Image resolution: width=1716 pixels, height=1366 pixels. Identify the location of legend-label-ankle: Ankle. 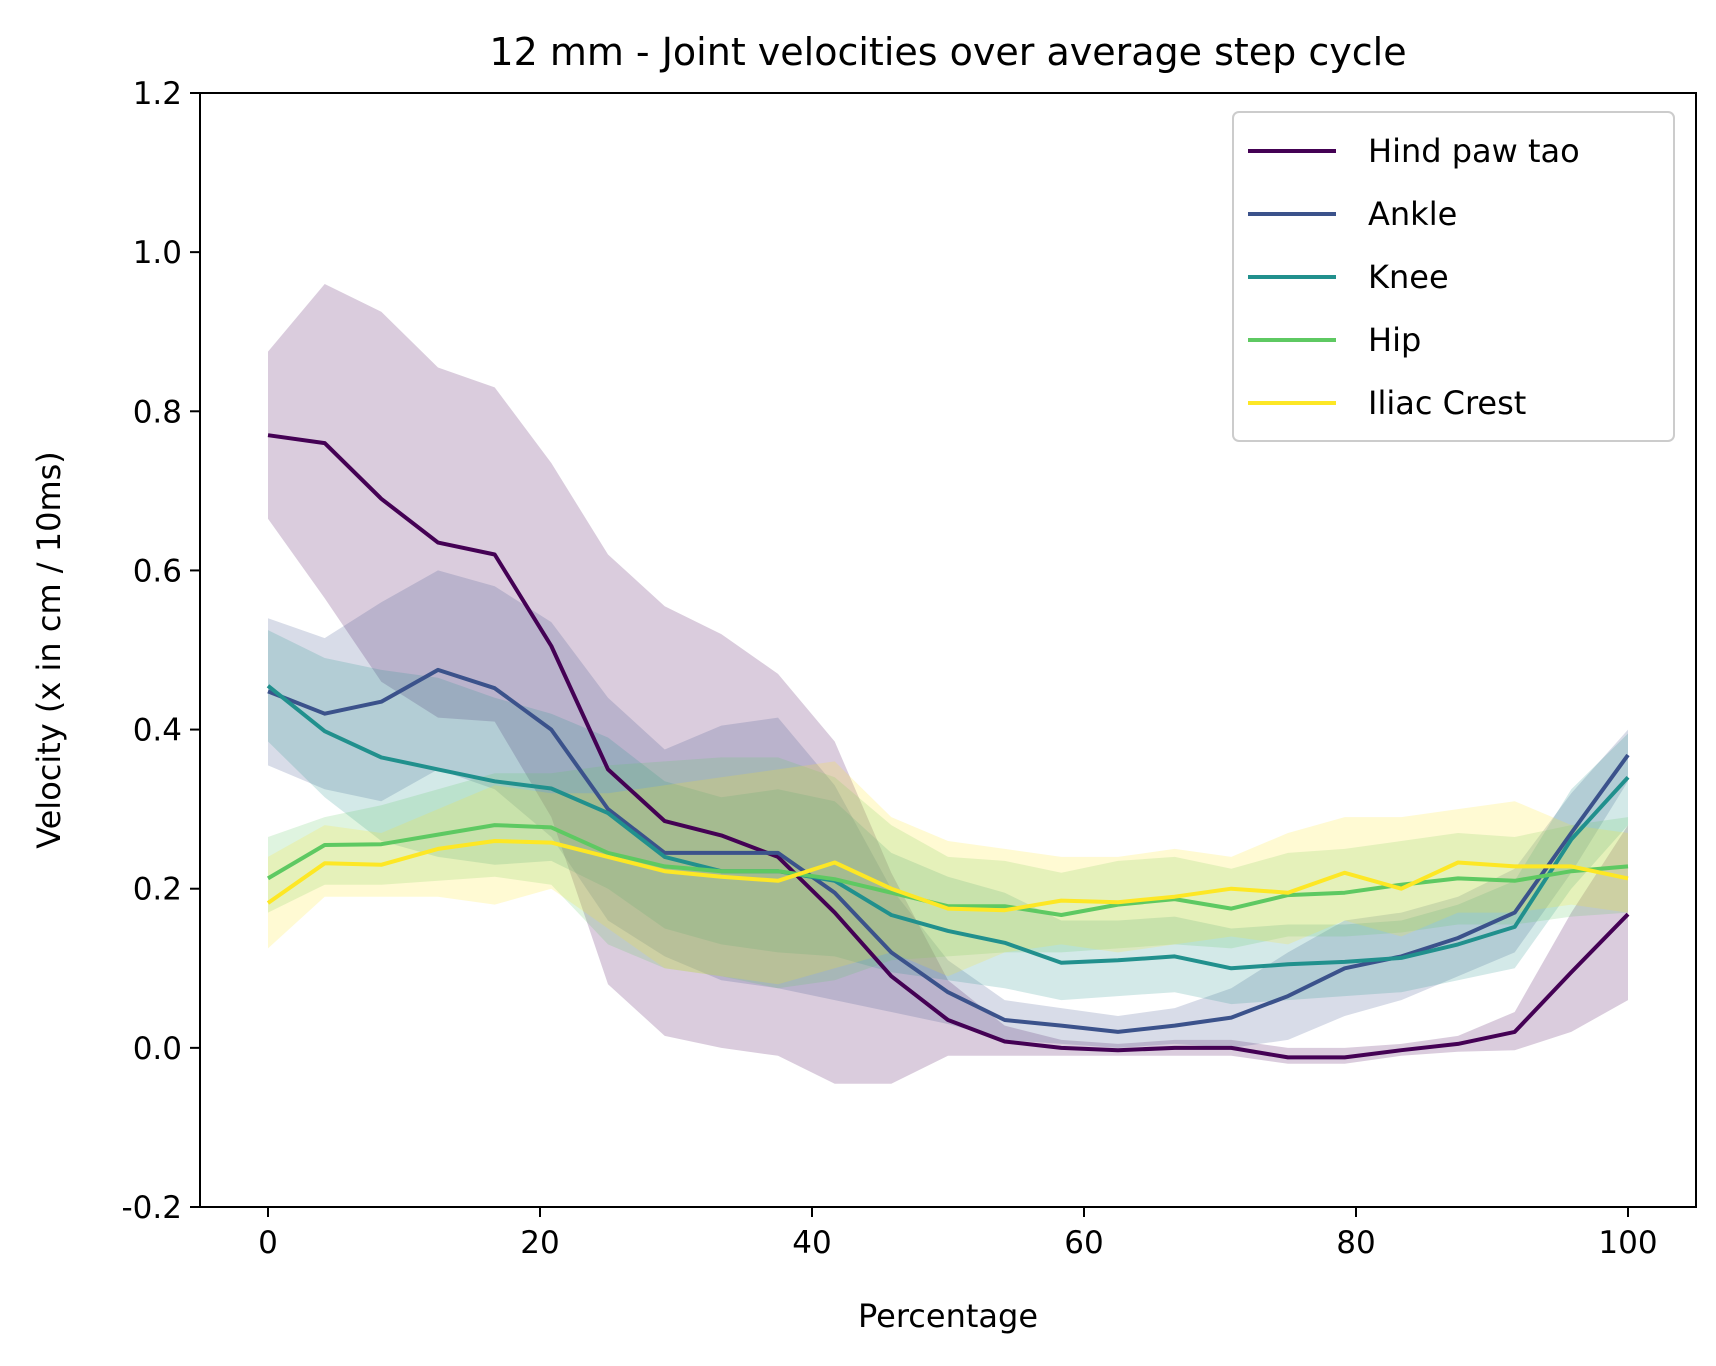
(1412, 214).